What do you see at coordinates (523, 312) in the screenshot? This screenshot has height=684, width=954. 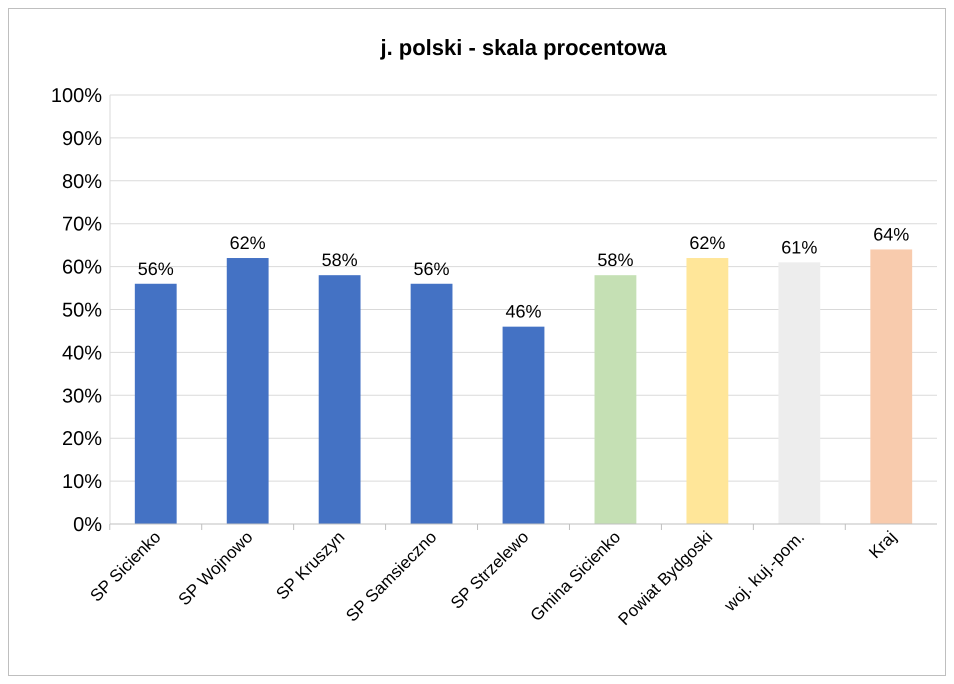 I see `data-label: 46%` at bounding box center [523, 312].